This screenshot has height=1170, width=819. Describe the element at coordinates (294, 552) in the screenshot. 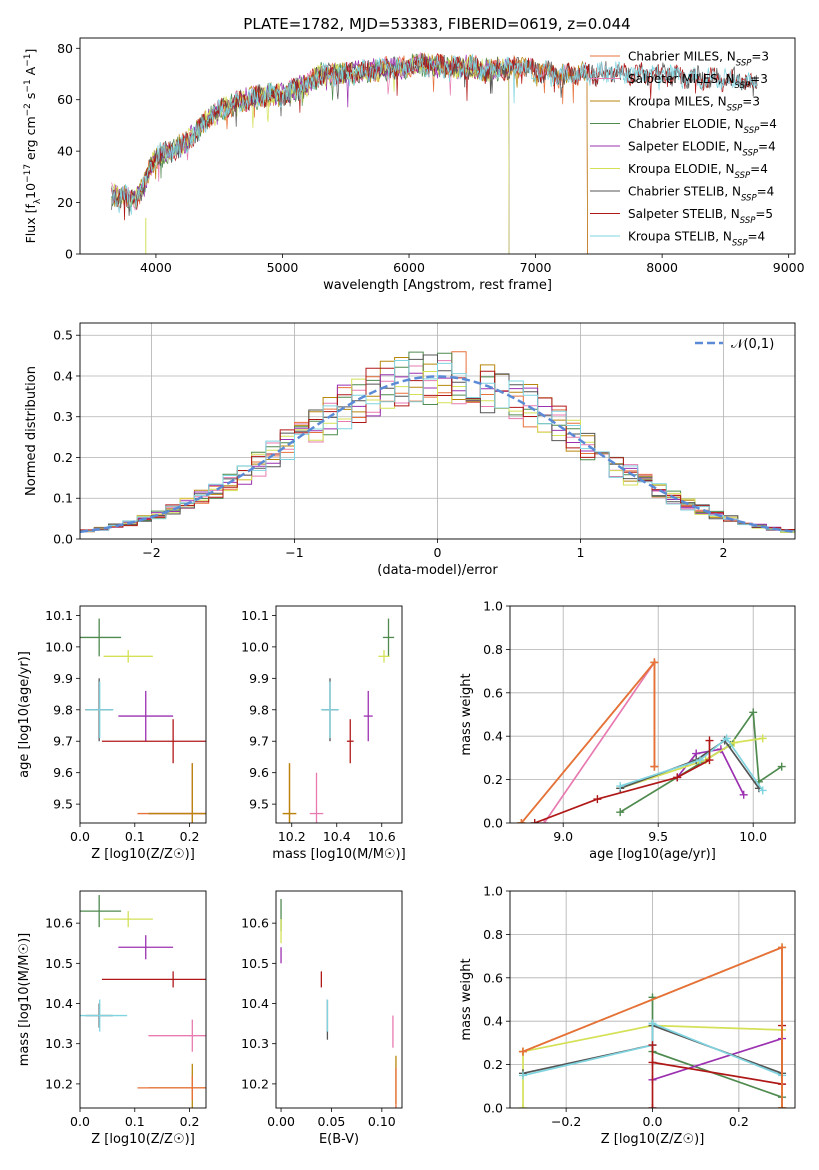

I see `x-tick-label: −1` at that location.